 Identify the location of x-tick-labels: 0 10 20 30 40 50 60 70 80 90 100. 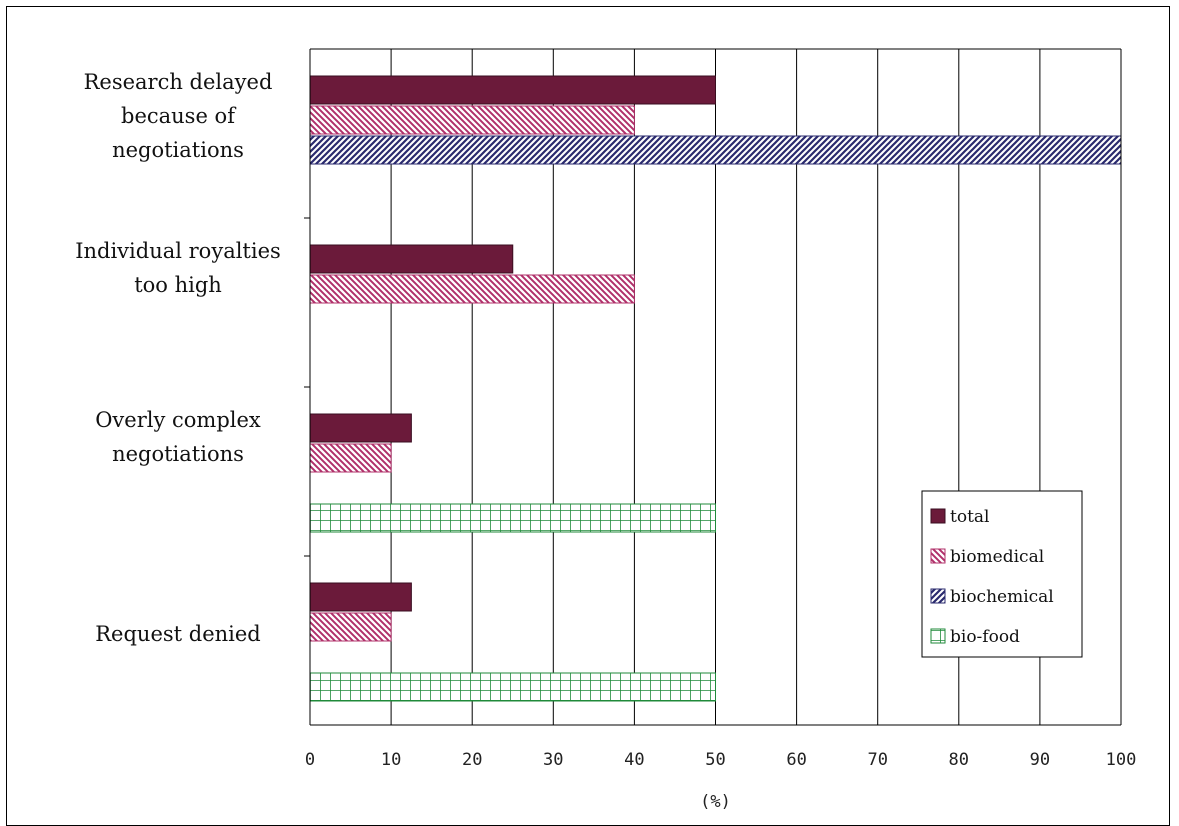
(720, 760).